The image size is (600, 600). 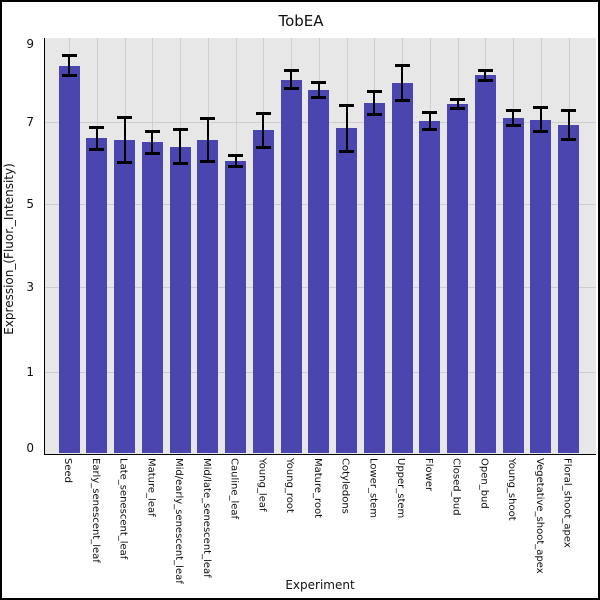 I want to click on bar-Lower_stem, so click(x=374, y=277).